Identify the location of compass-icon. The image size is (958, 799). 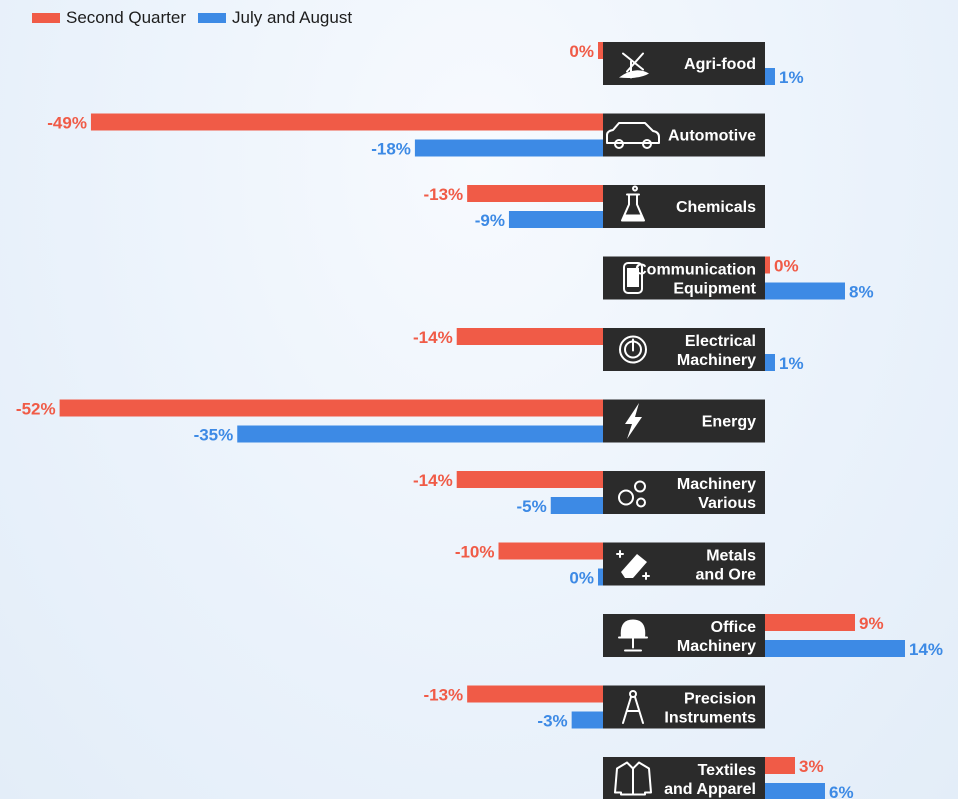
(633, 707).